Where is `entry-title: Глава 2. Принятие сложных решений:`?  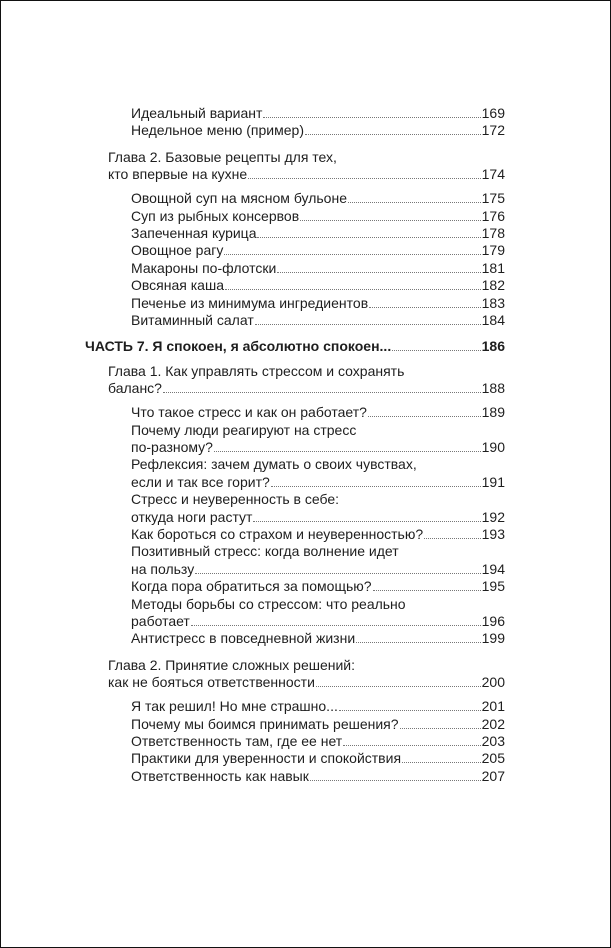
entry-title: Глава 2. Принятие сложных решений: is located at coordinates (232, 664).